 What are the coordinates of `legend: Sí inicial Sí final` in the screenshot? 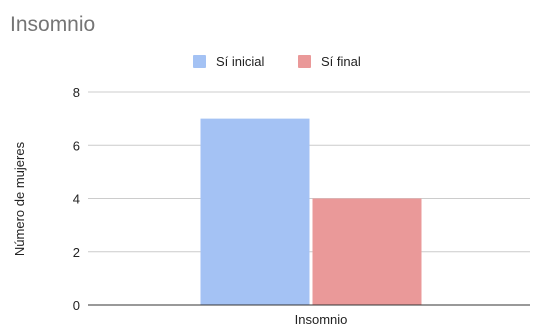 It's located at (277, 61).